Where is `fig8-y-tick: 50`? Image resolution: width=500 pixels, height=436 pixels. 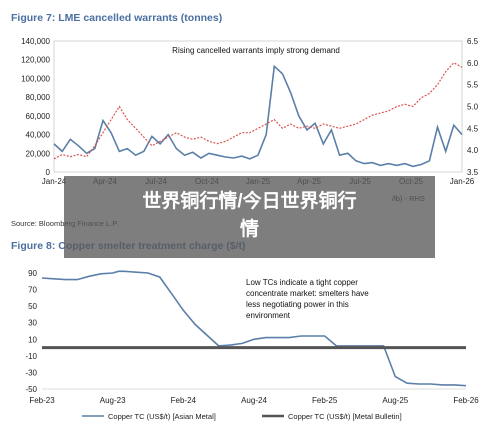
fig8-y-tick: 50 is located at coordinates (32, 306).